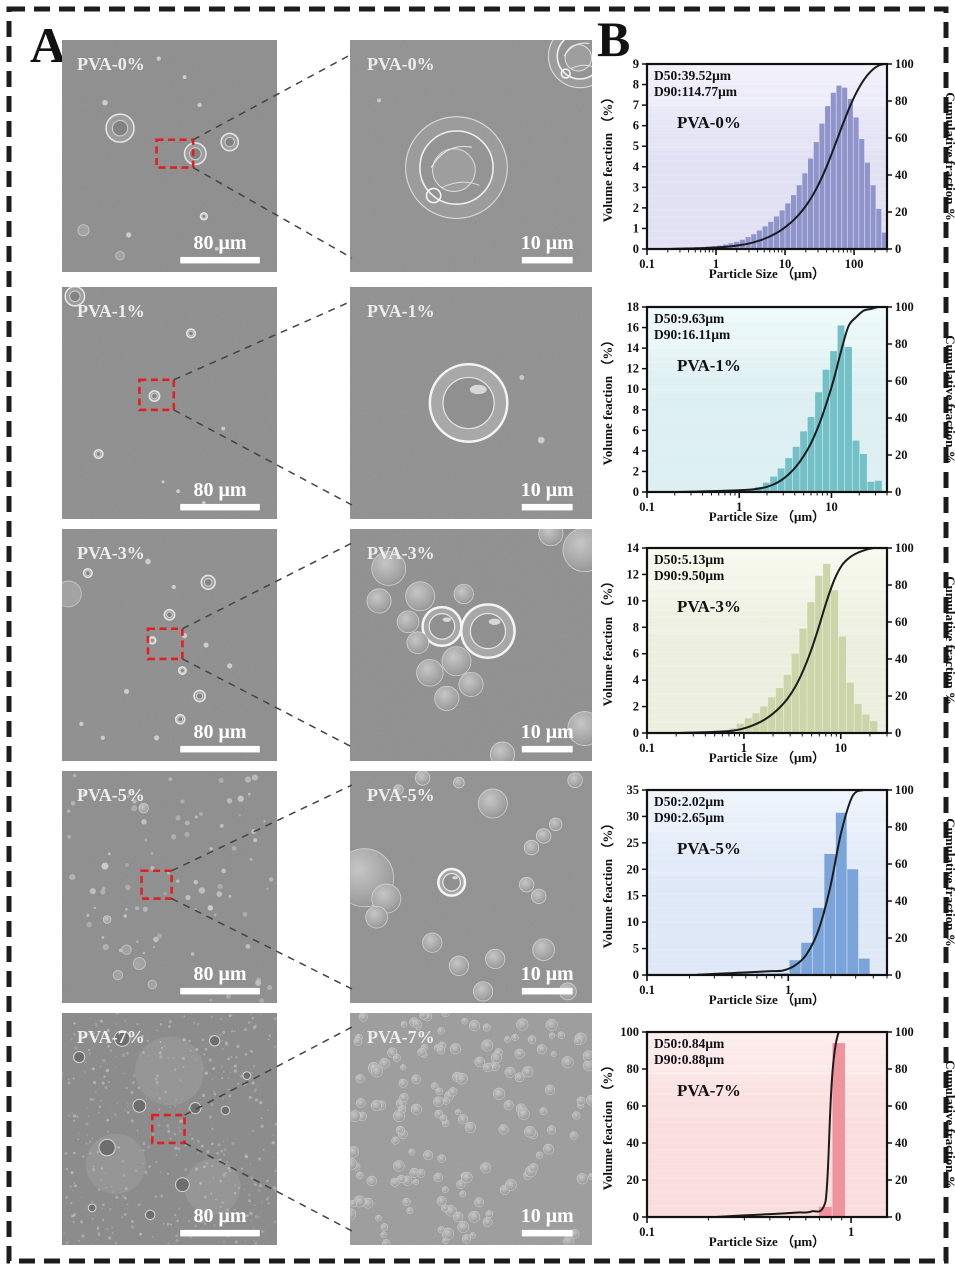 This screenshot has width=955, height=1270. I want to click on d50-annotation: D50:39.52μm, so click(693, 75).